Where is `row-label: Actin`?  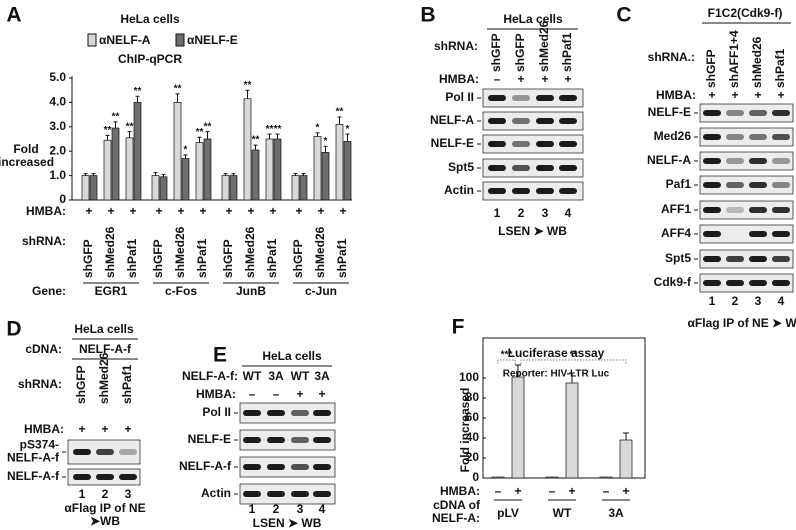 row-label: Actin is located at coordinates (216, 493).